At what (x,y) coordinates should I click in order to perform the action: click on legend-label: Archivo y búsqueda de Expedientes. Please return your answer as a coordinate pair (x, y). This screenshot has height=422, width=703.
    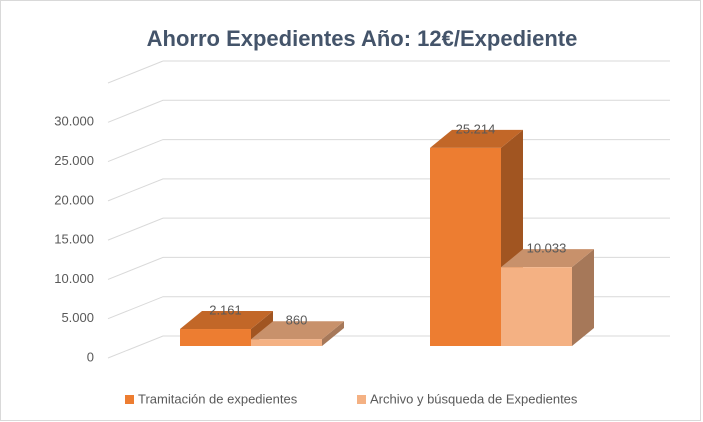
    Looking at the image, I should click on (474, 398).